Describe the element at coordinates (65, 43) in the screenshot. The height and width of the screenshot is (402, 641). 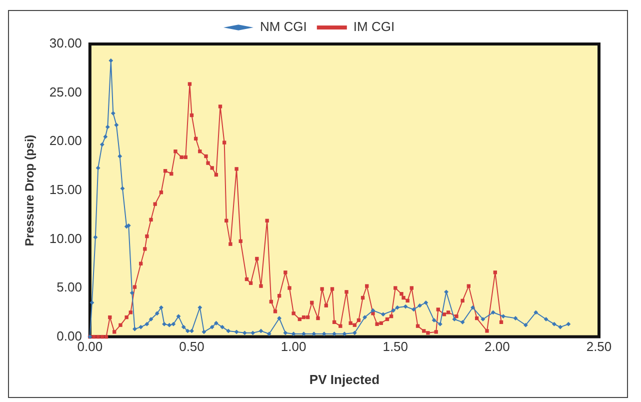
I see `y-tick-label: 30.00` at that location.